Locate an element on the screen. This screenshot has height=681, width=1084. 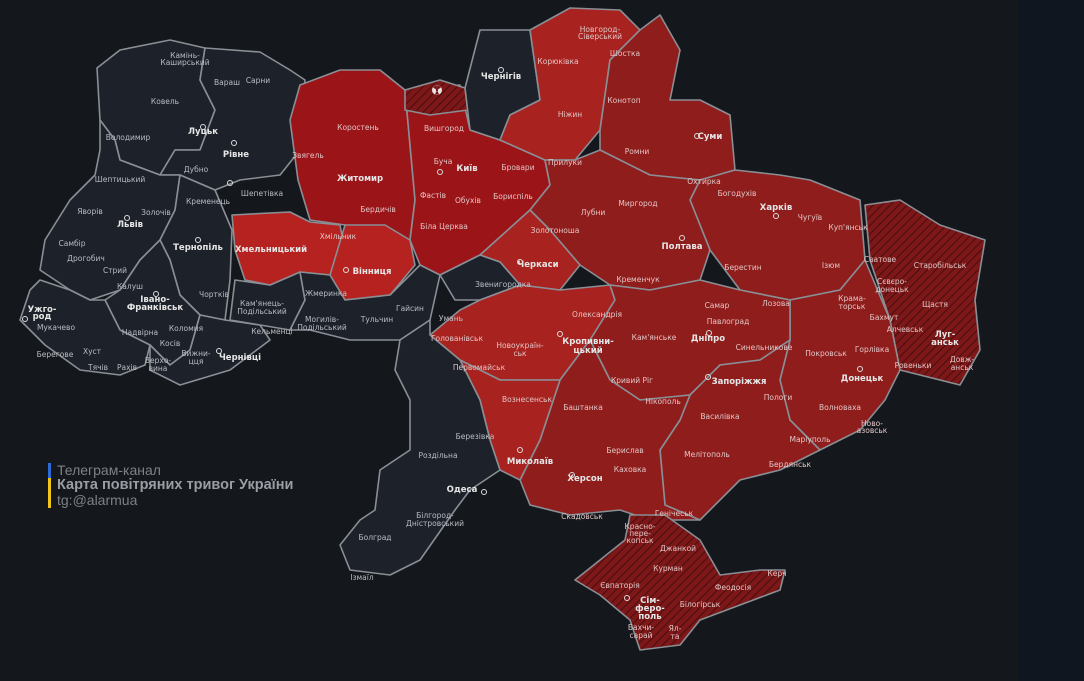
map-label-kyiv: Київ is located at coordinates (466, 169).